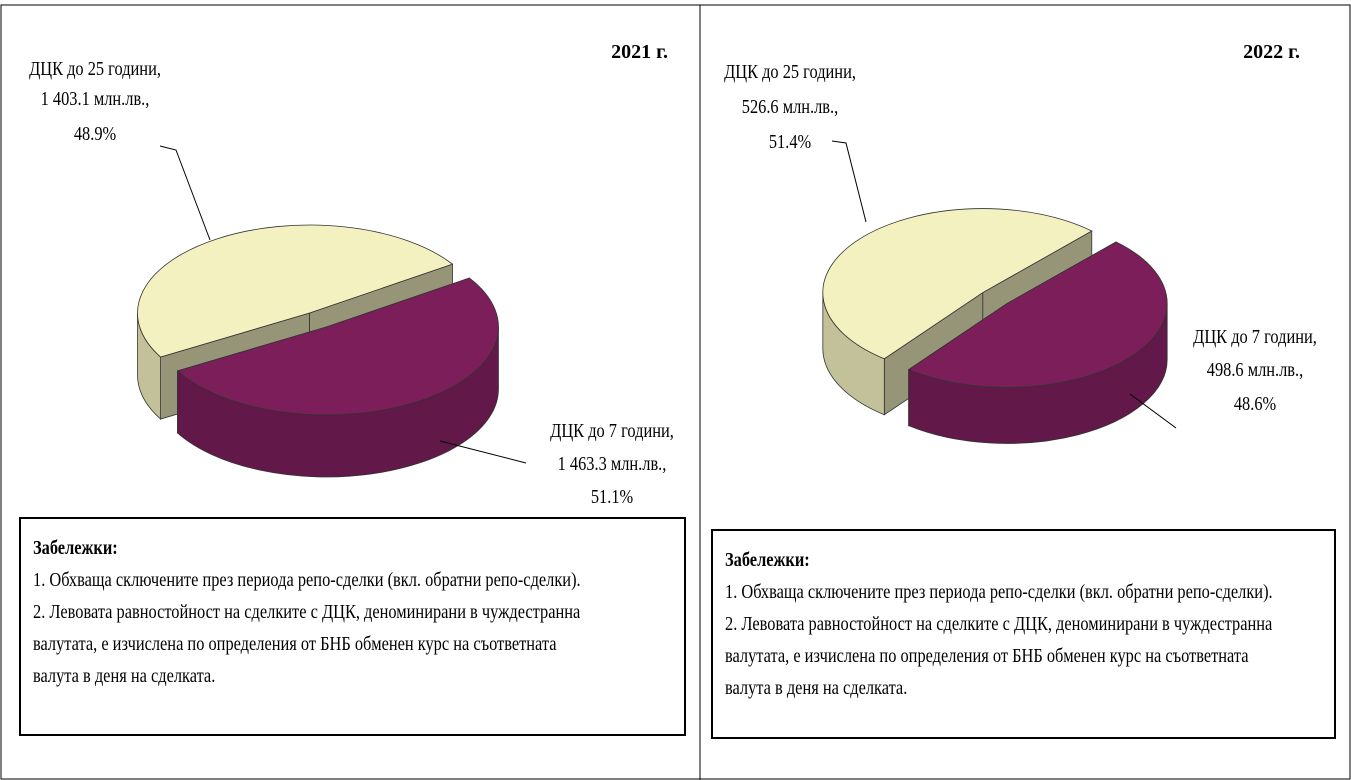 This screenshot has height=780, width=1351. What do you see at coordinates (612, 464) in the screenshot?
I see `data-label: 1 463.3 млн.лв.,` at bounding box center [612, 464].